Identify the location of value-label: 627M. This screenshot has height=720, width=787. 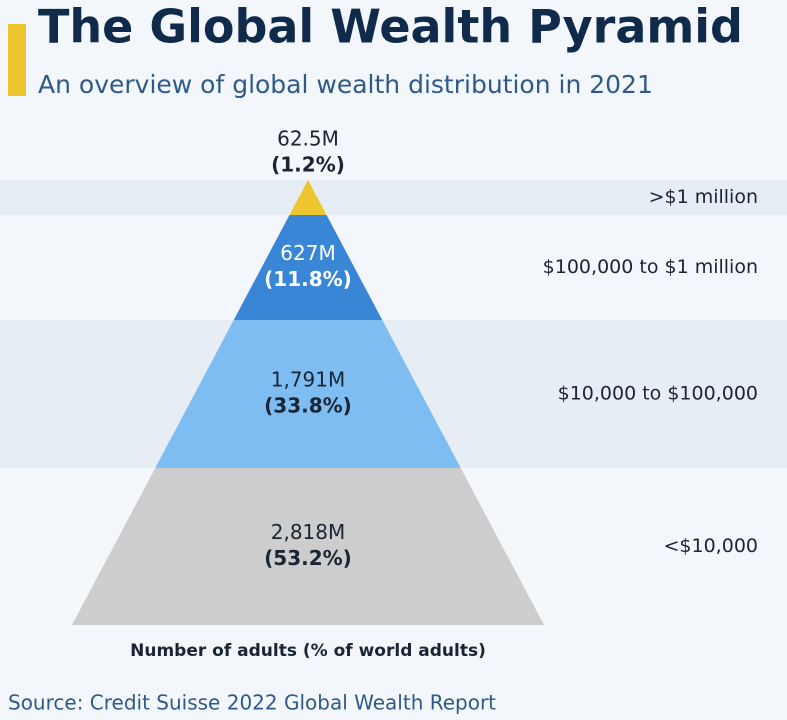
(307, 253).